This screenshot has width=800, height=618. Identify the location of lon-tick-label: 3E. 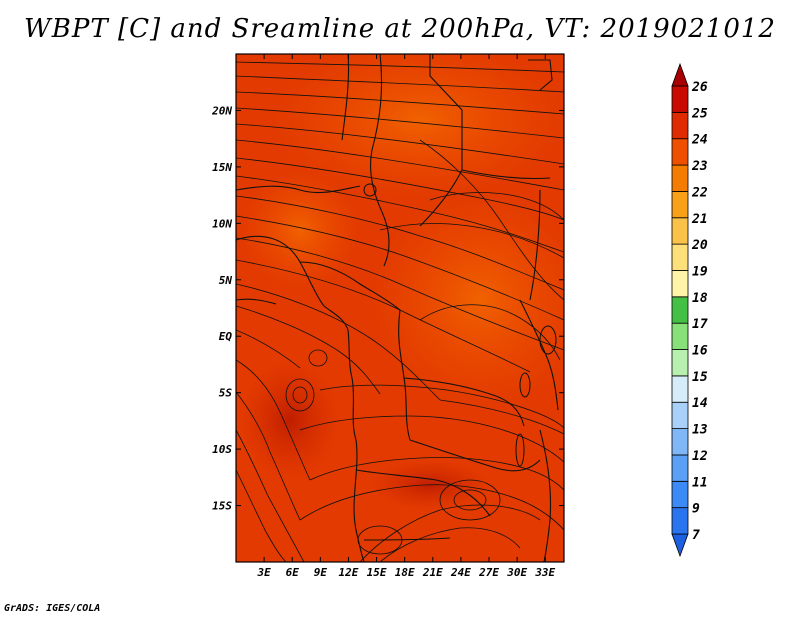
(263, 572).